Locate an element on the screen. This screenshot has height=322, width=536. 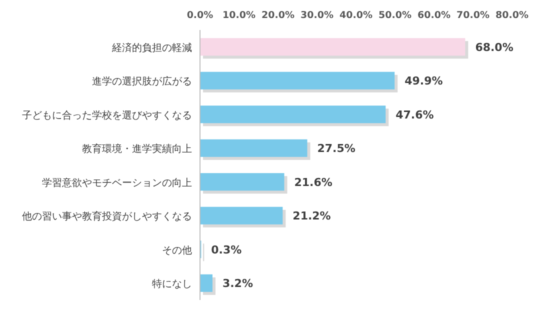
data-label: 0.3% is located at coordinates (226, 249).